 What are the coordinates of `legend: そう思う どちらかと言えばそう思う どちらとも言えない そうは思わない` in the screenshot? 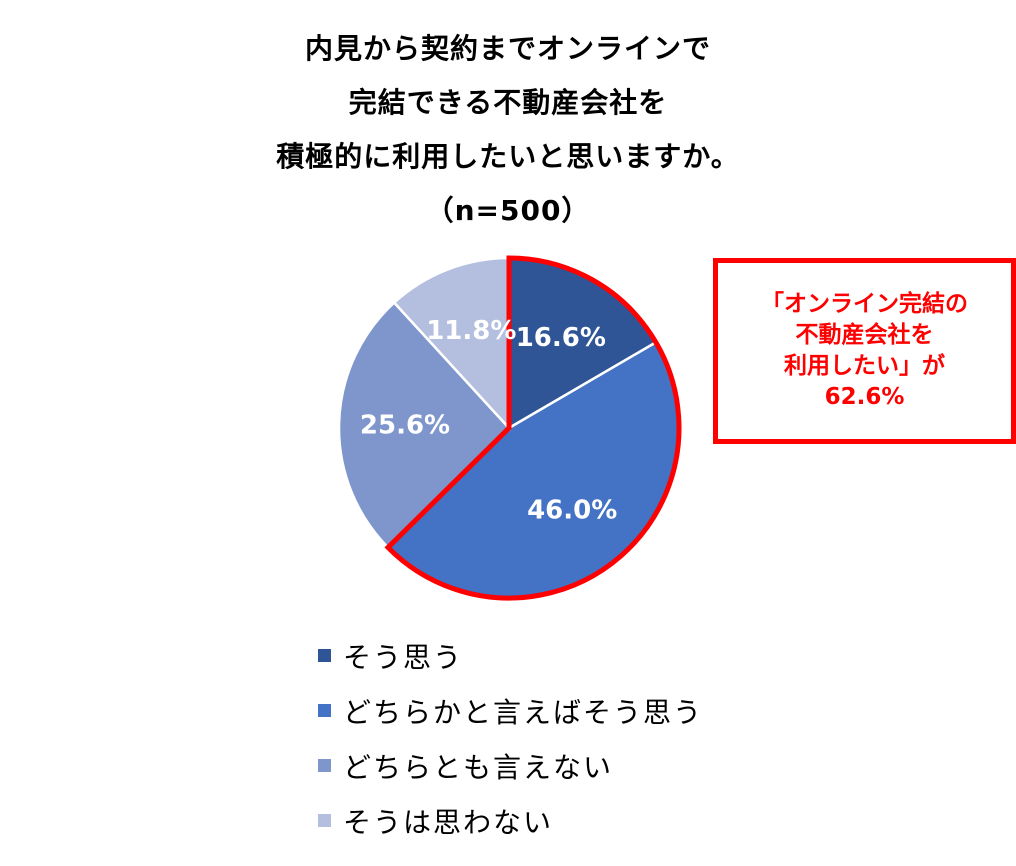 It's located at (510, 738).